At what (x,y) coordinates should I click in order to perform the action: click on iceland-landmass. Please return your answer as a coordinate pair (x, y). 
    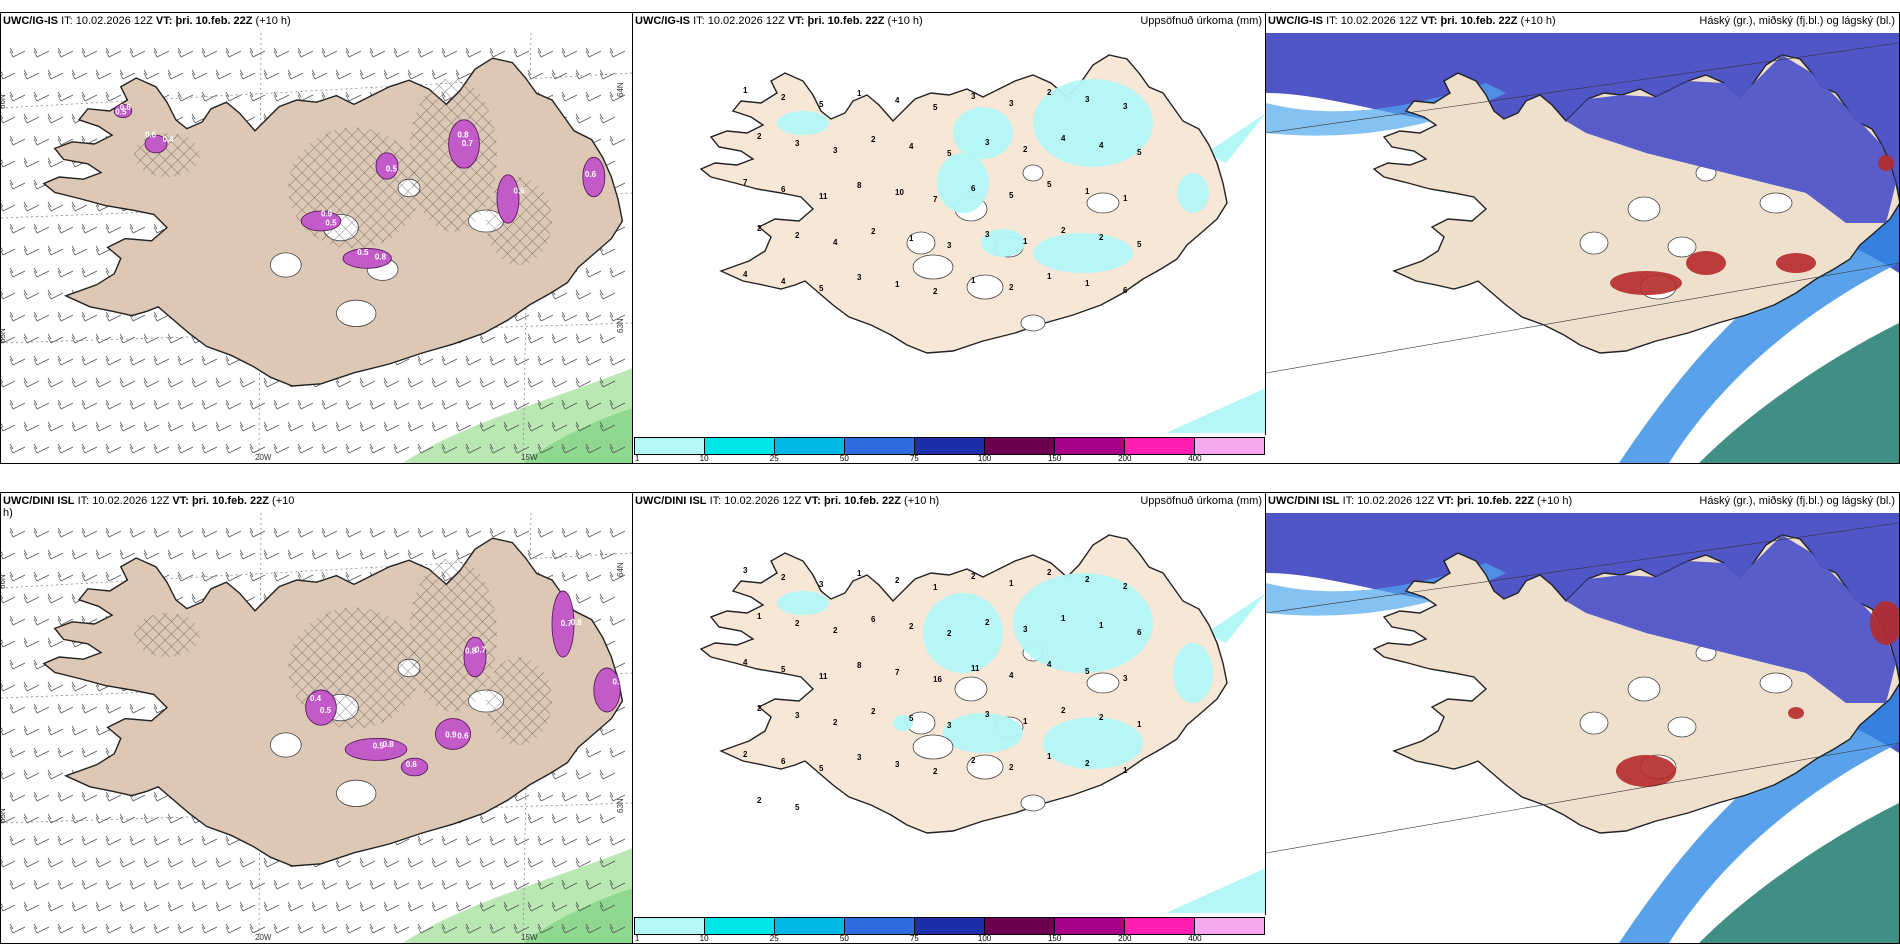
    Looking at the image, I should click on (963, 204).